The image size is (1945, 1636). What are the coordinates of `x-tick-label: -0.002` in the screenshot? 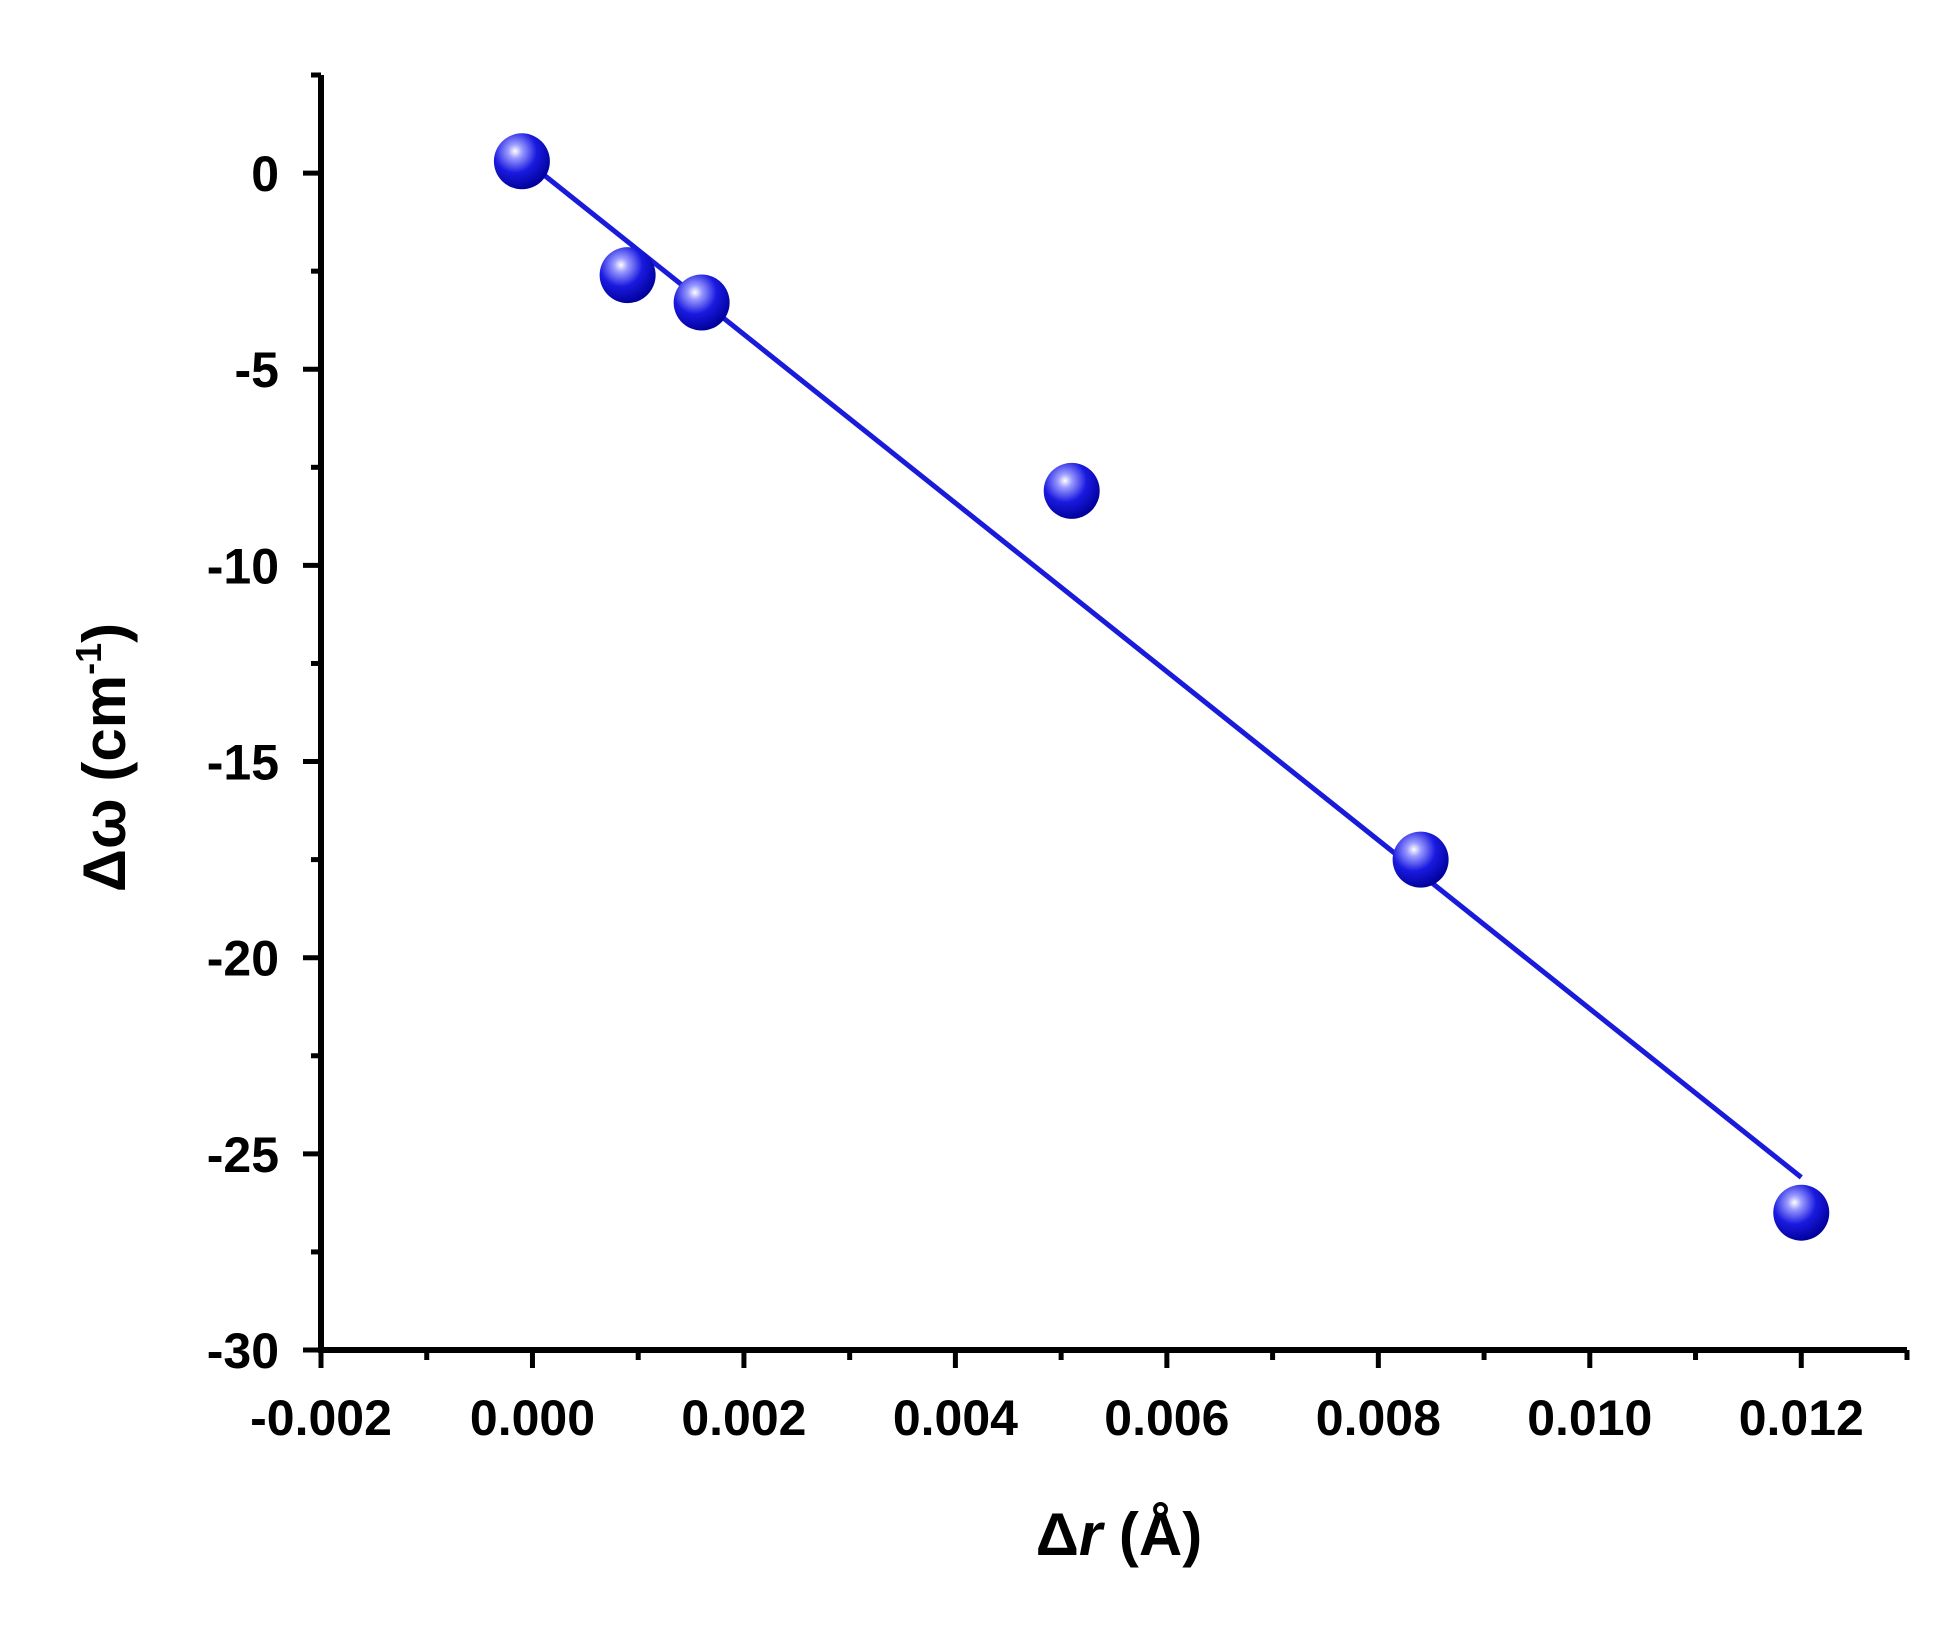 It's located at (321, 1418).